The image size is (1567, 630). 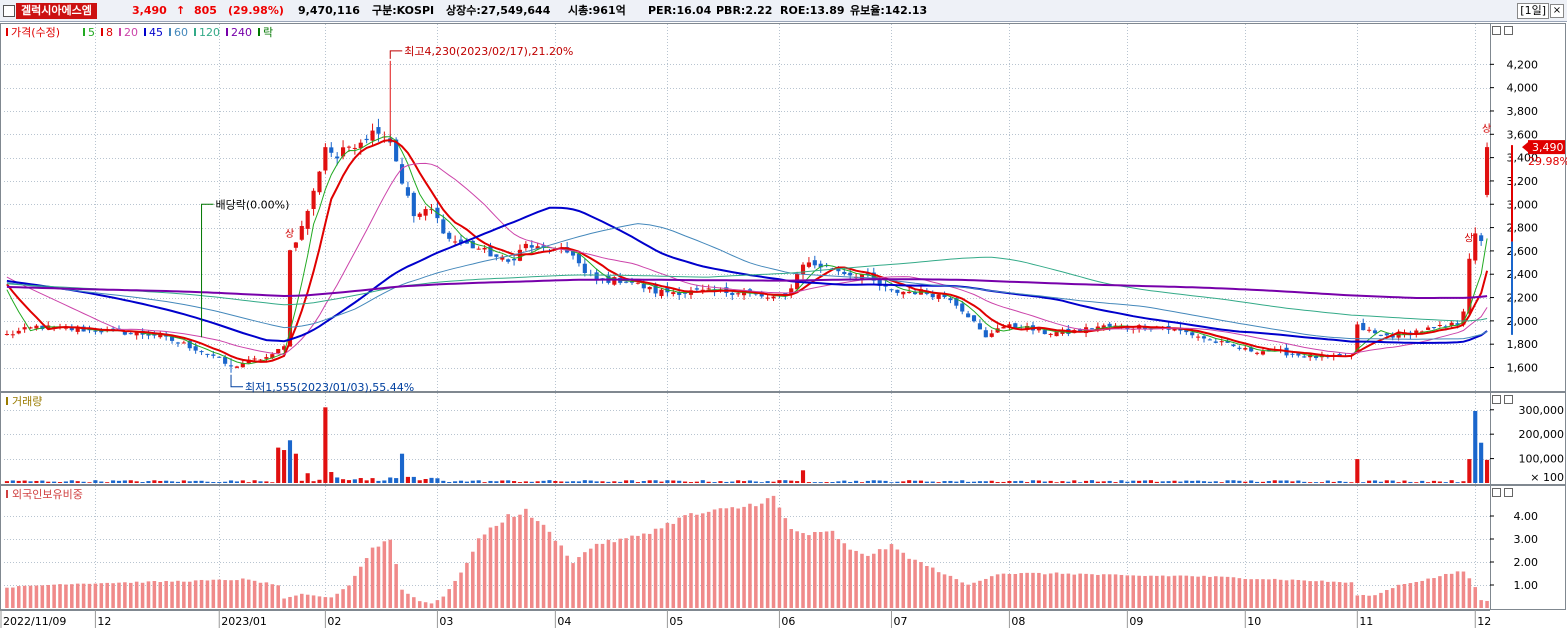 What do you see at coordinates (1254, 621) in the screenshot?
I see `x-tick-label: 10` at bounding box center [1254, 621].